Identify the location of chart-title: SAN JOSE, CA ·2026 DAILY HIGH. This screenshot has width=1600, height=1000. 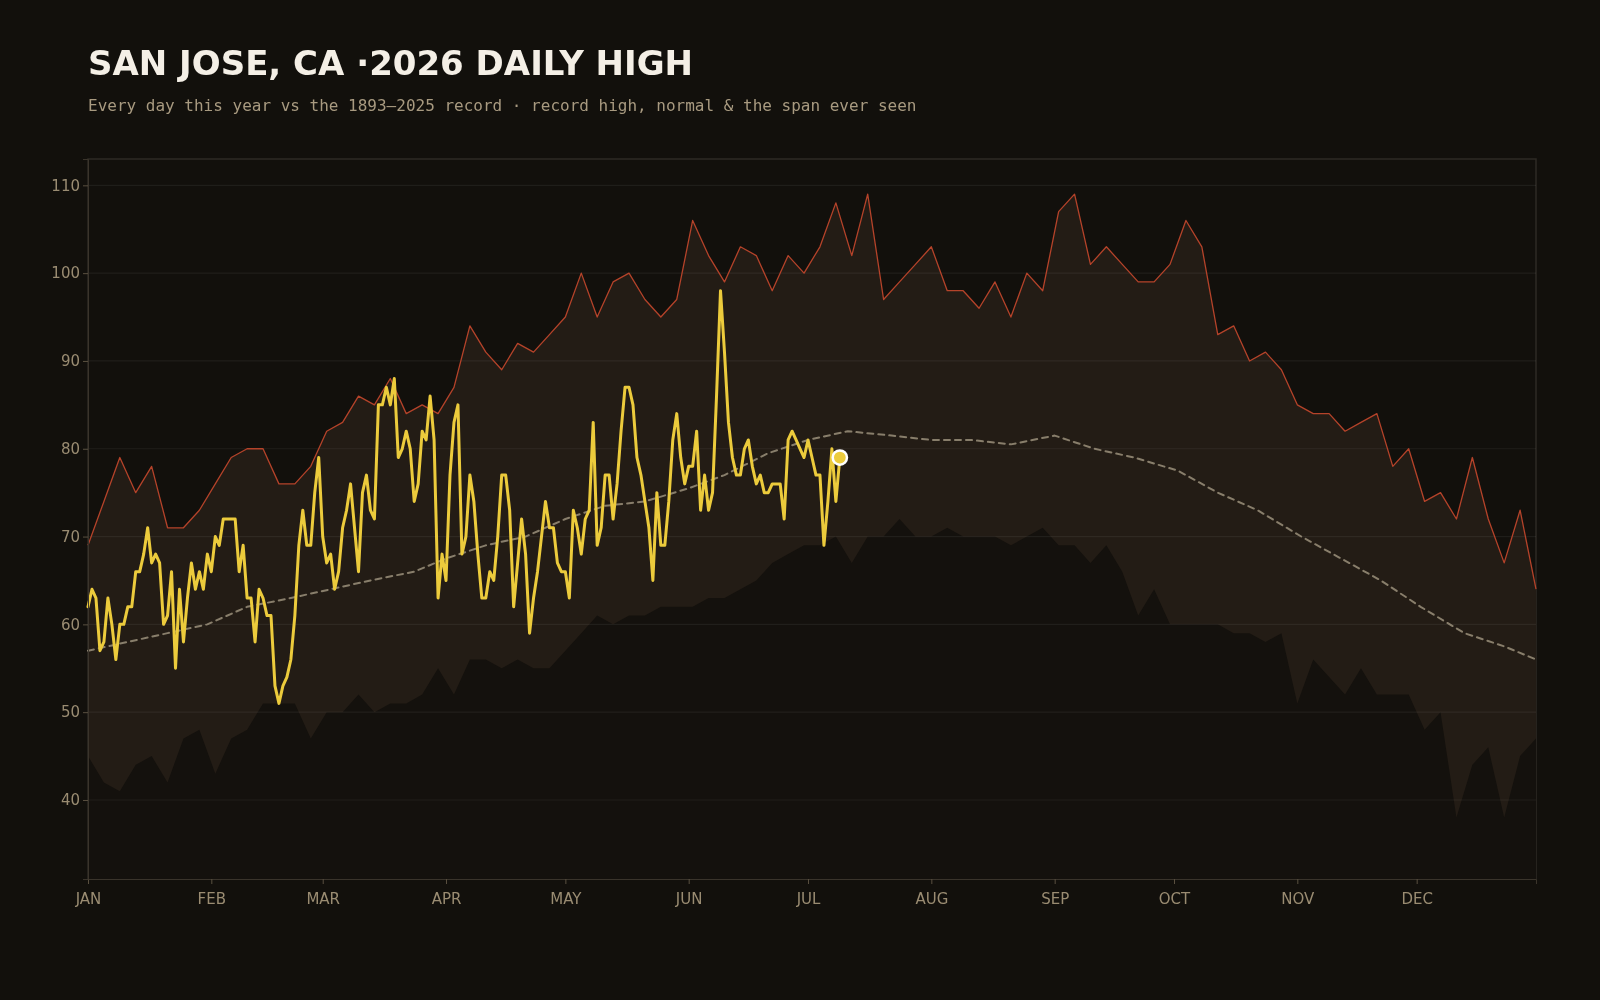
(391, 63).